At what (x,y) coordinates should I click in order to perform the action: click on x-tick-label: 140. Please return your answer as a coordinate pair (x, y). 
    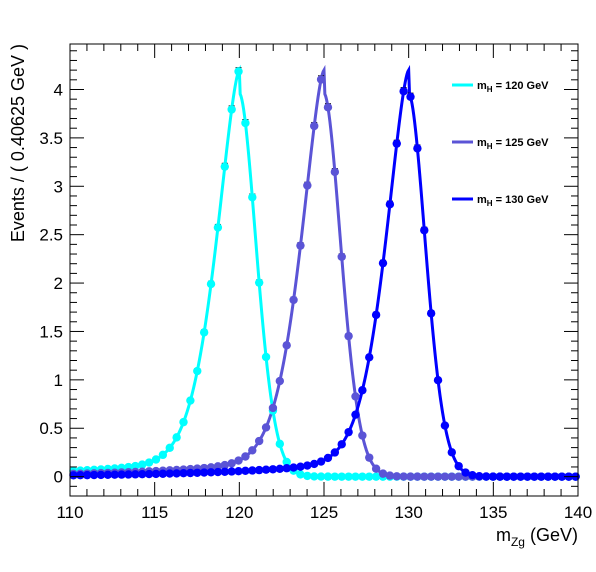
    Looking at the image, I should click on (578, 512).